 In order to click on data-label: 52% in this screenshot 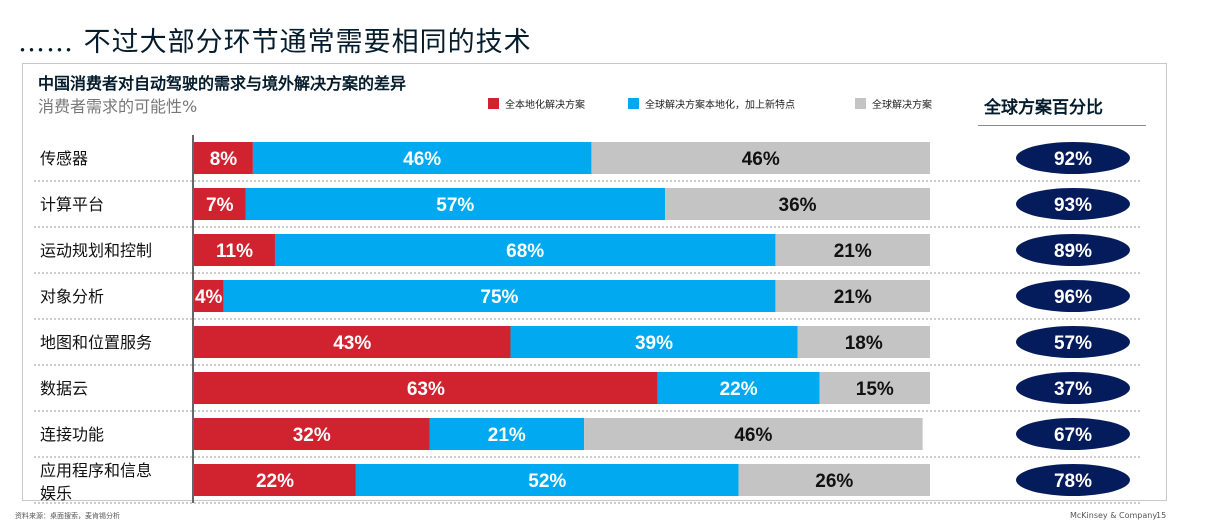, I will do `click(547, 481)`.